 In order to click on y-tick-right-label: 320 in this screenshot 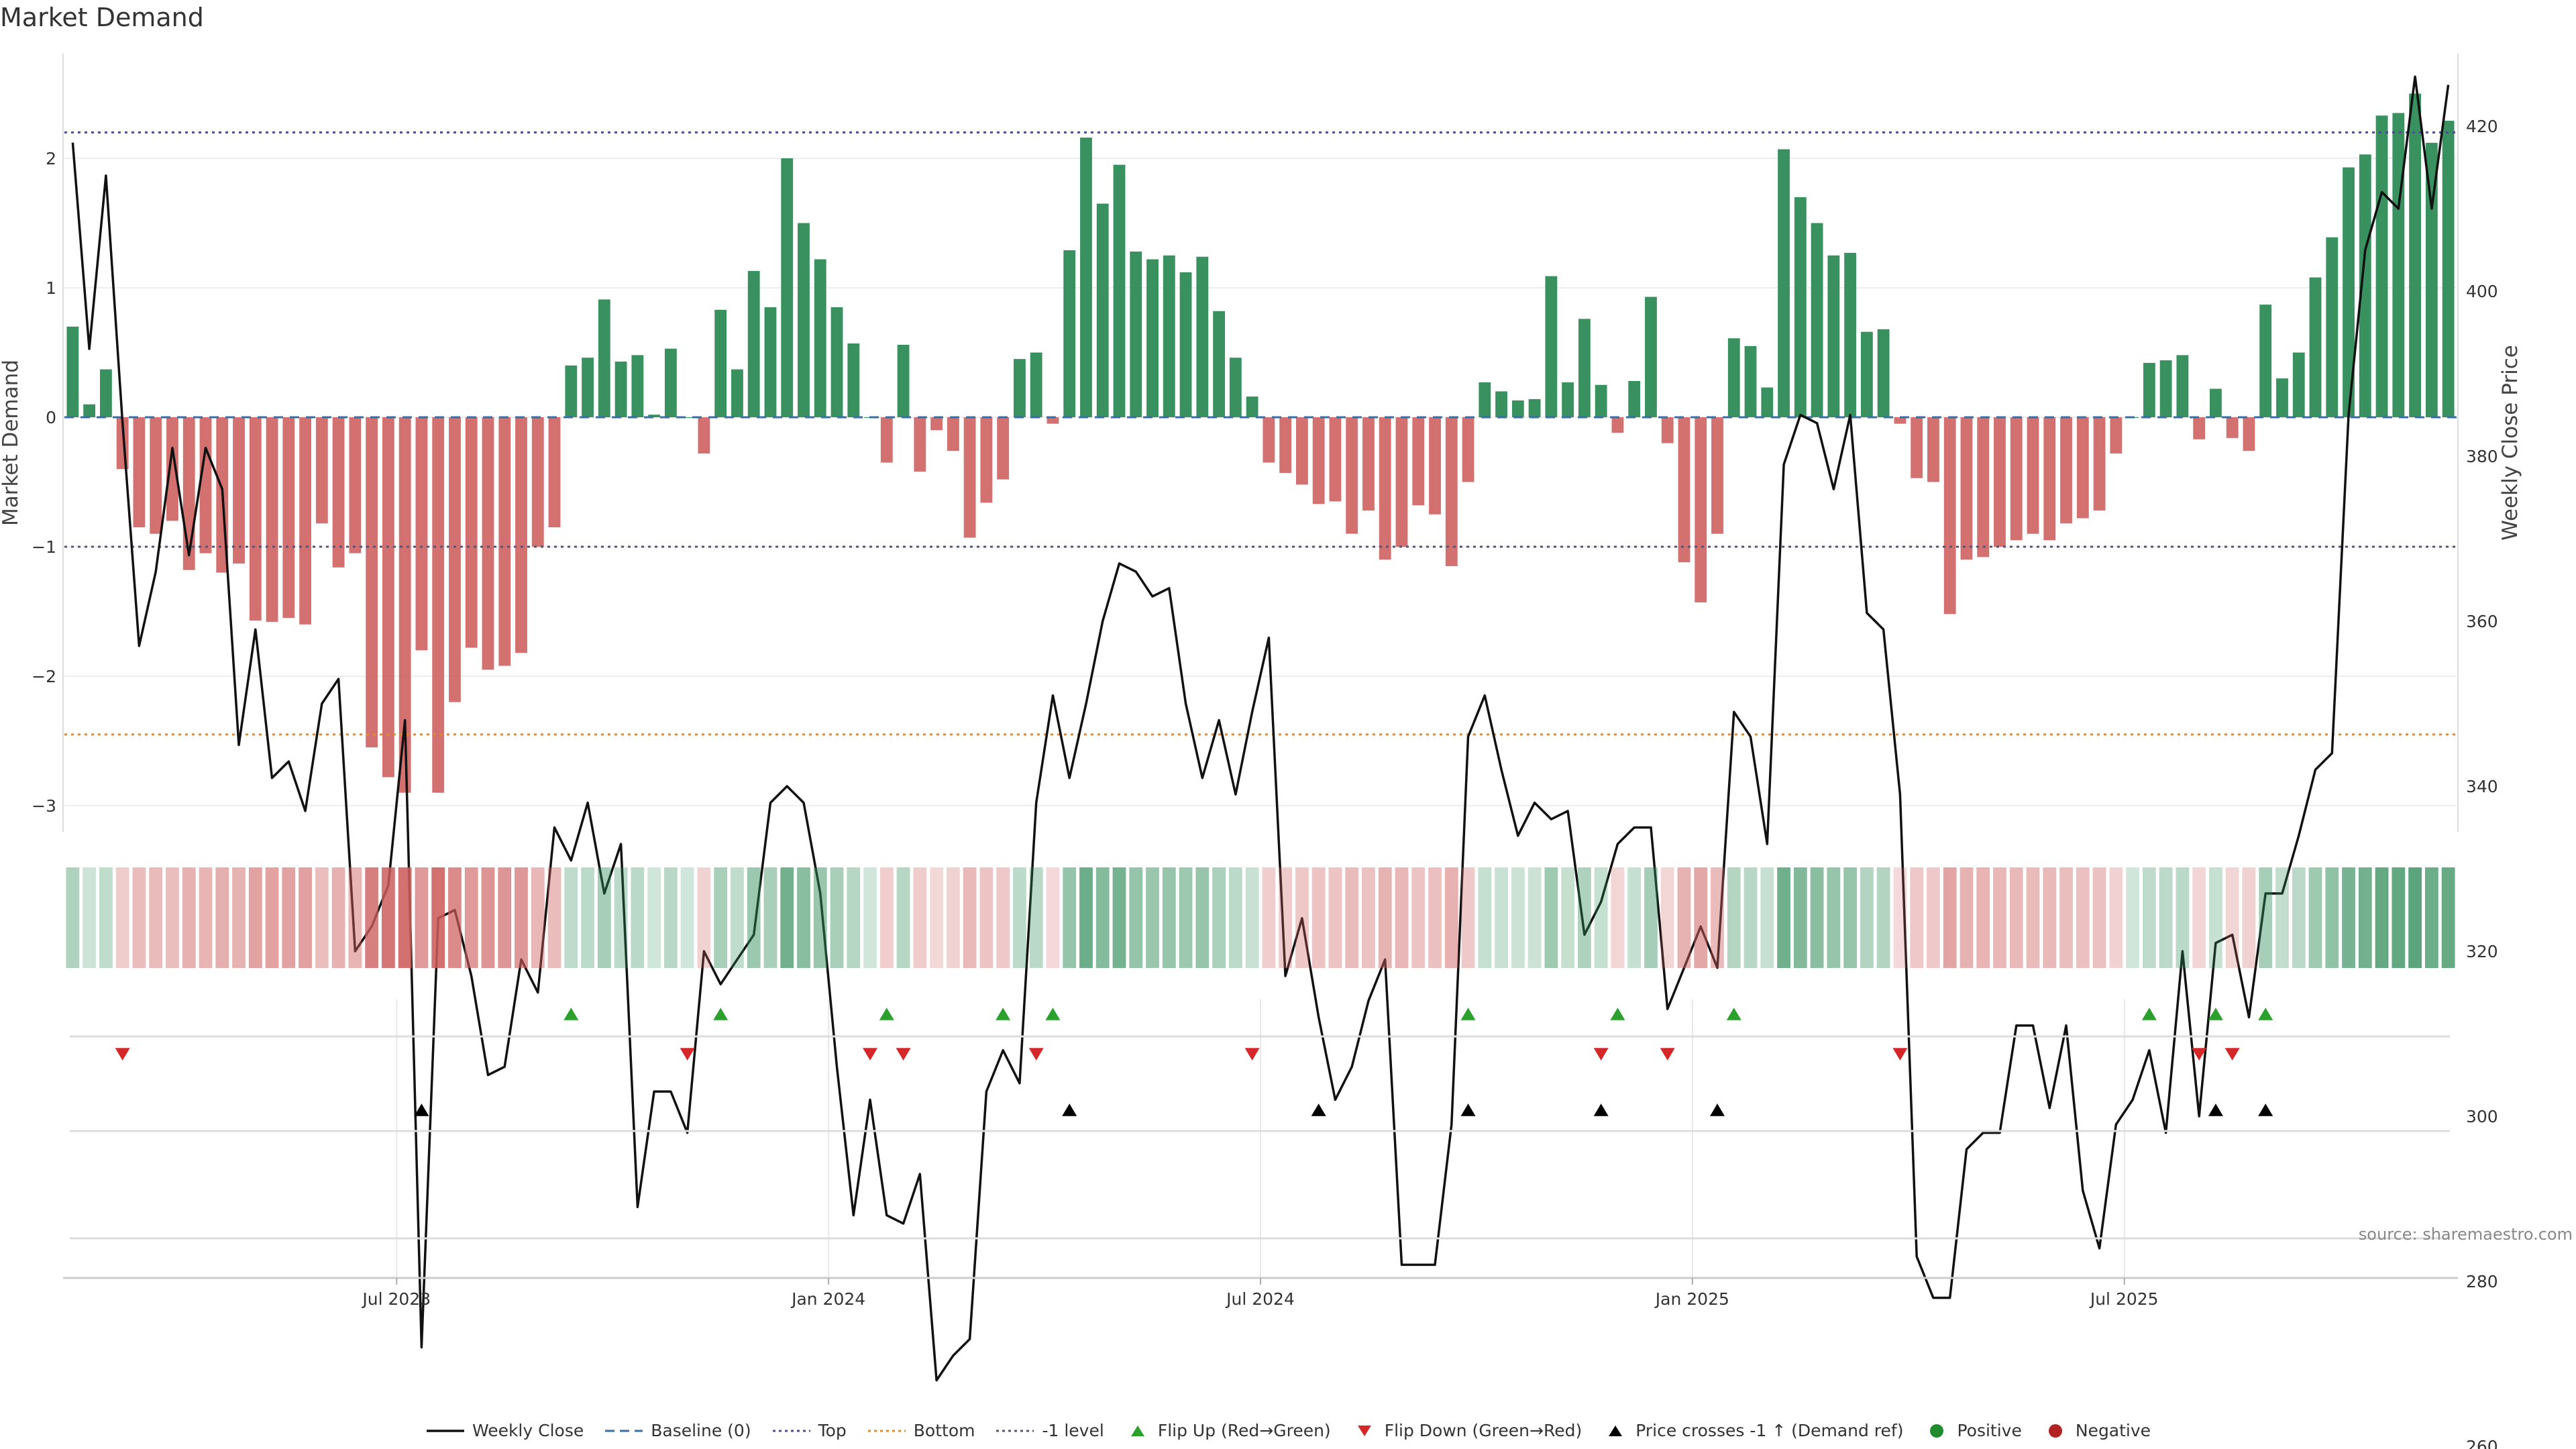, I will do `click(2482, 951)`.